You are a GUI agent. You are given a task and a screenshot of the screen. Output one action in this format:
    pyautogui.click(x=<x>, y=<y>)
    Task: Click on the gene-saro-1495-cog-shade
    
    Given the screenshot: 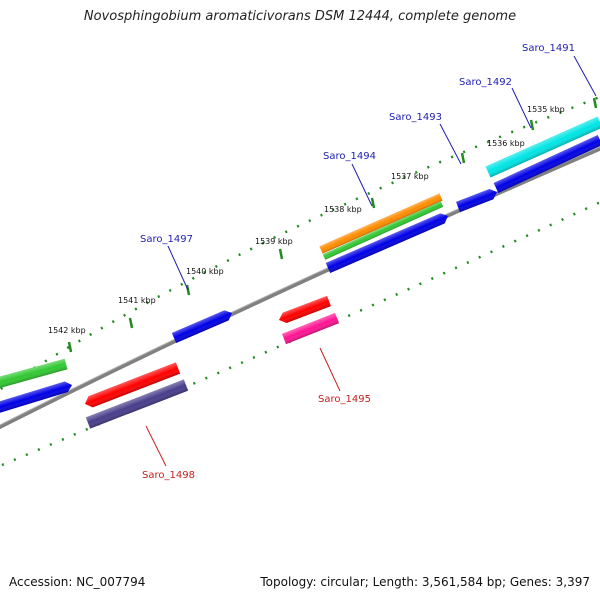 What is the action you would take?
    pyautogui.click(x=310, y=328)
    